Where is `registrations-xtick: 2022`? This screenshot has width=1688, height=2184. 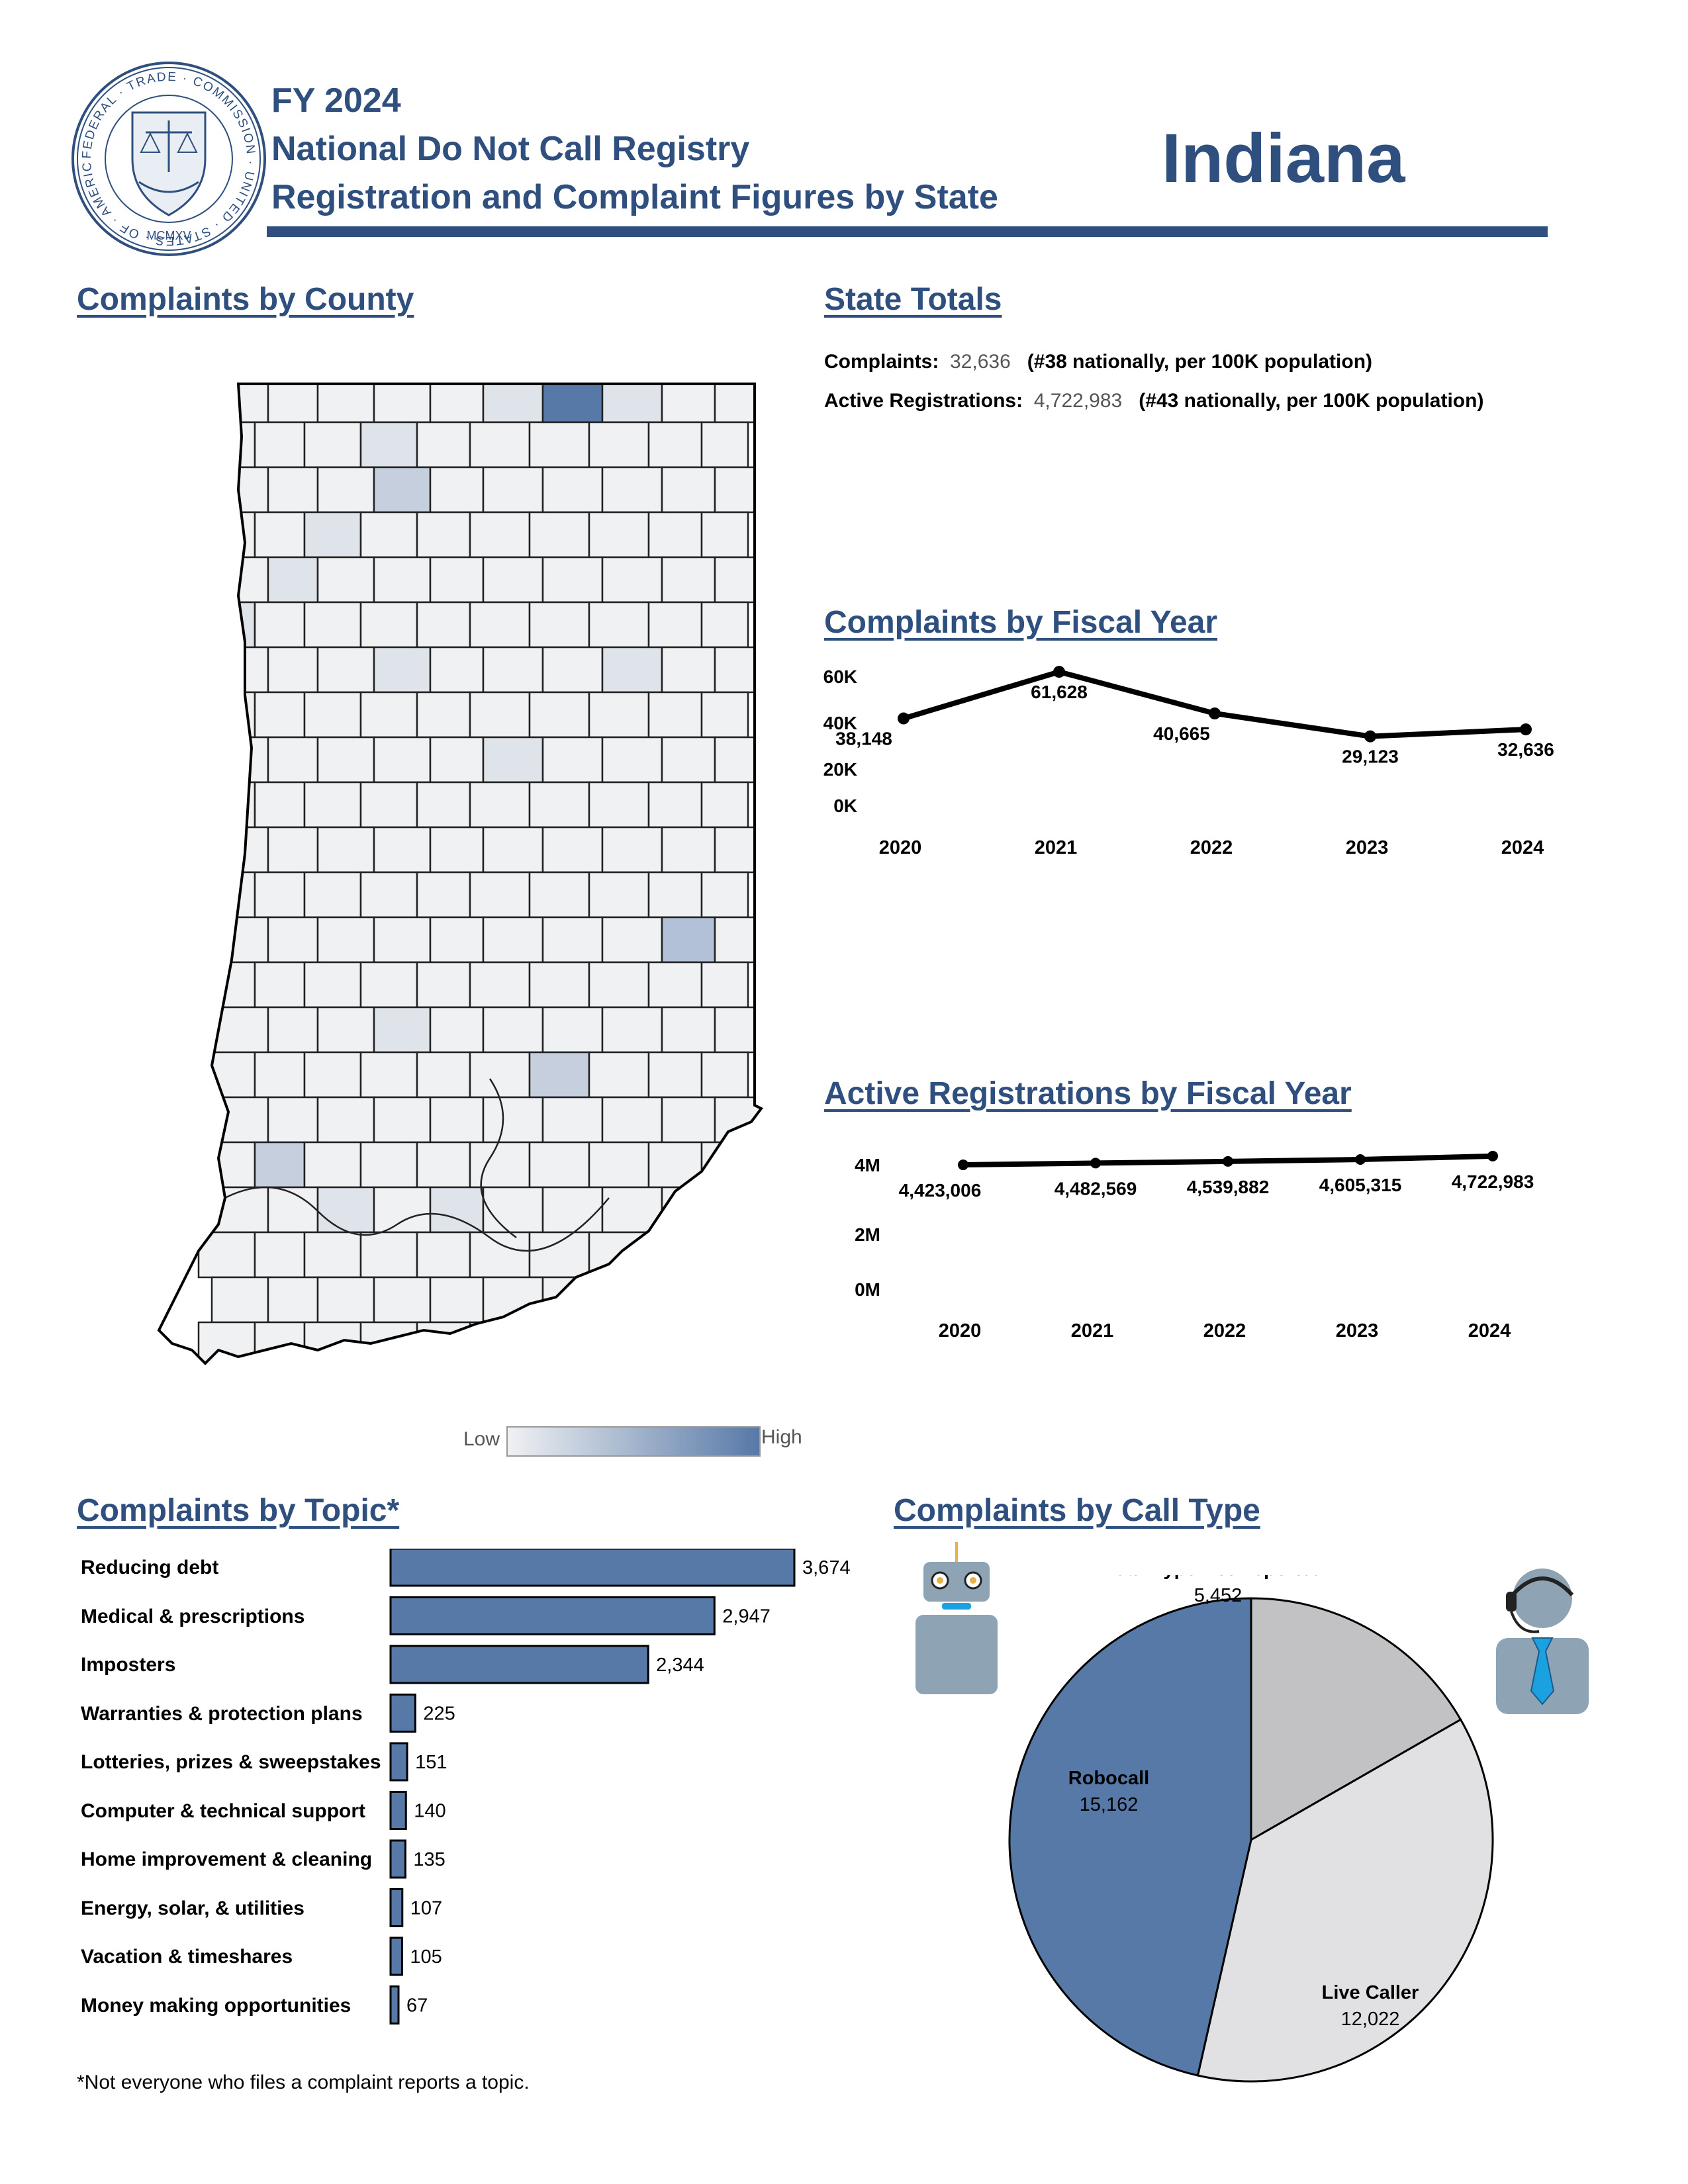 registrations-xtick: 2022 is located at coordinates (1224, 1331).